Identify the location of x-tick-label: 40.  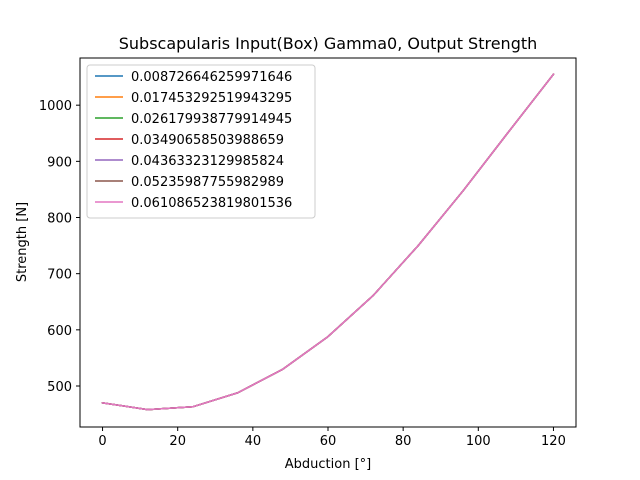
(253, 441).